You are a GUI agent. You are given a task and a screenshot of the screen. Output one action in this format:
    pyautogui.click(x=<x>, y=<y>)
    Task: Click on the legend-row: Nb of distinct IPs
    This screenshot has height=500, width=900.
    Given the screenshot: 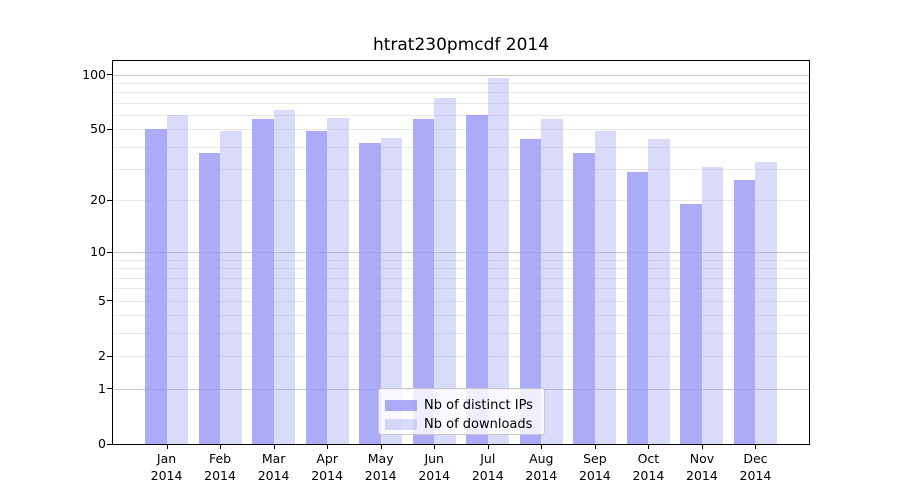 What is the action you would take?
    pyautogui.click(x=464, y=405)
    